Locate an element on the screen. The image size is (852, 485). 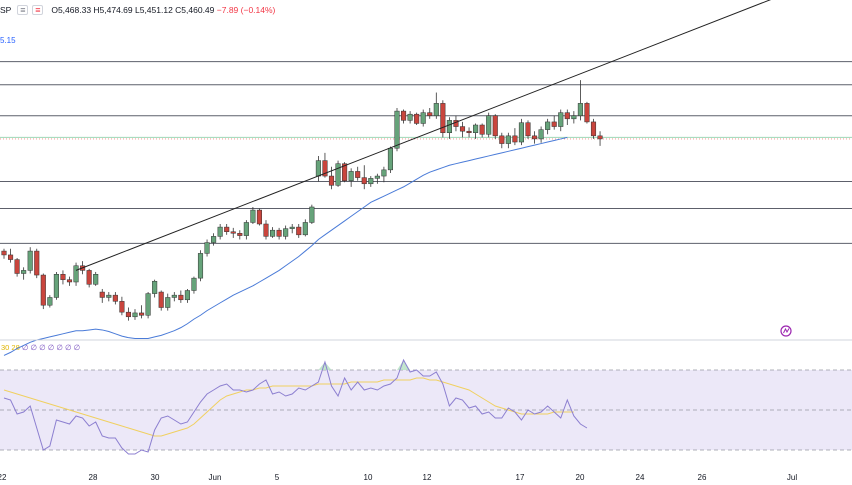
rsi-name: 30 28 is located at coordinates (10, 347).